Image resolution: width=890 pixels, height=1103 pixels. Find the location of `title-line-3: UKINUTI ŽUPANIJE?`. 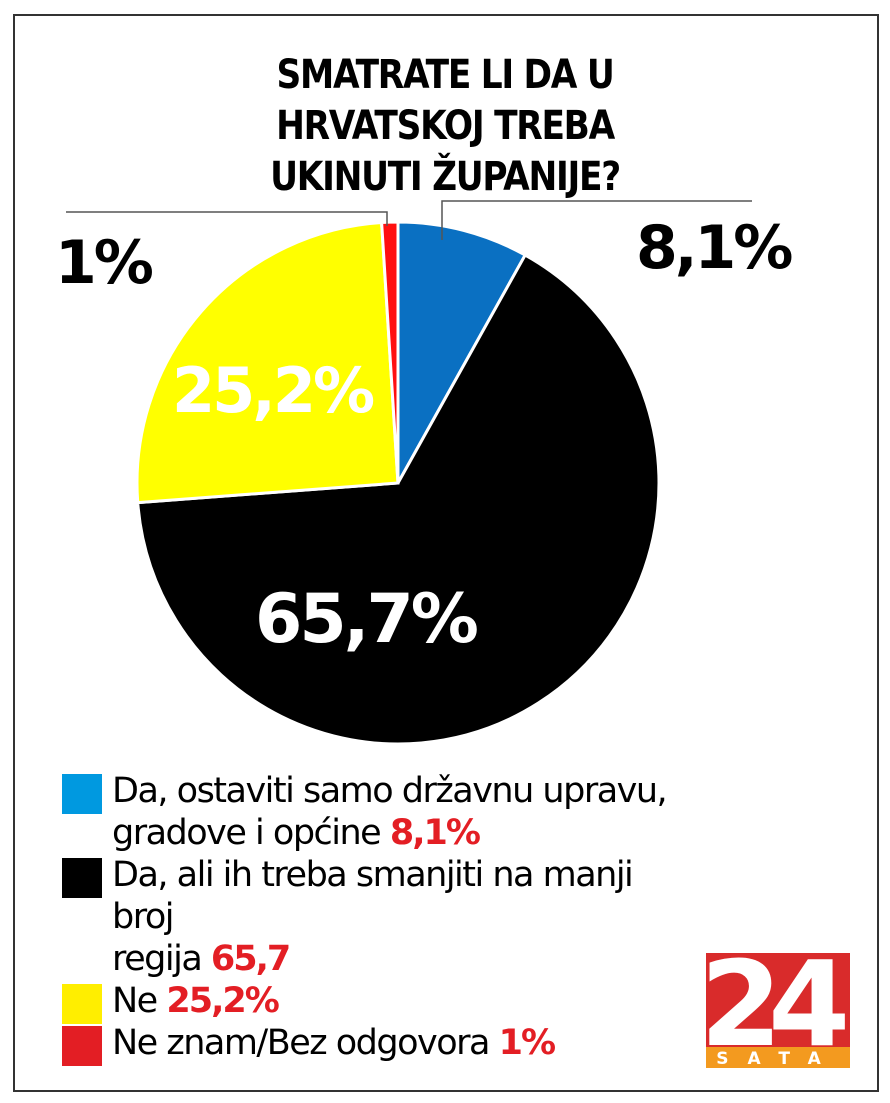

title-line-3: UKINUTI ŽUPANIJE? is located at coordinates (445, 177).